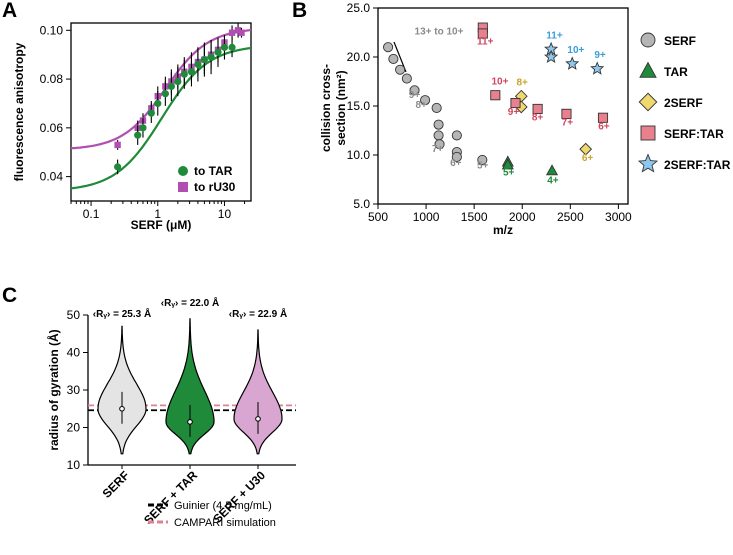 Image resolution: width=733 pixels, height=555 pixels. What do you see at coordinates (378, 217) in the screenshot?
I see `b-xtick-label: 500` at bounding box center [378, 217].